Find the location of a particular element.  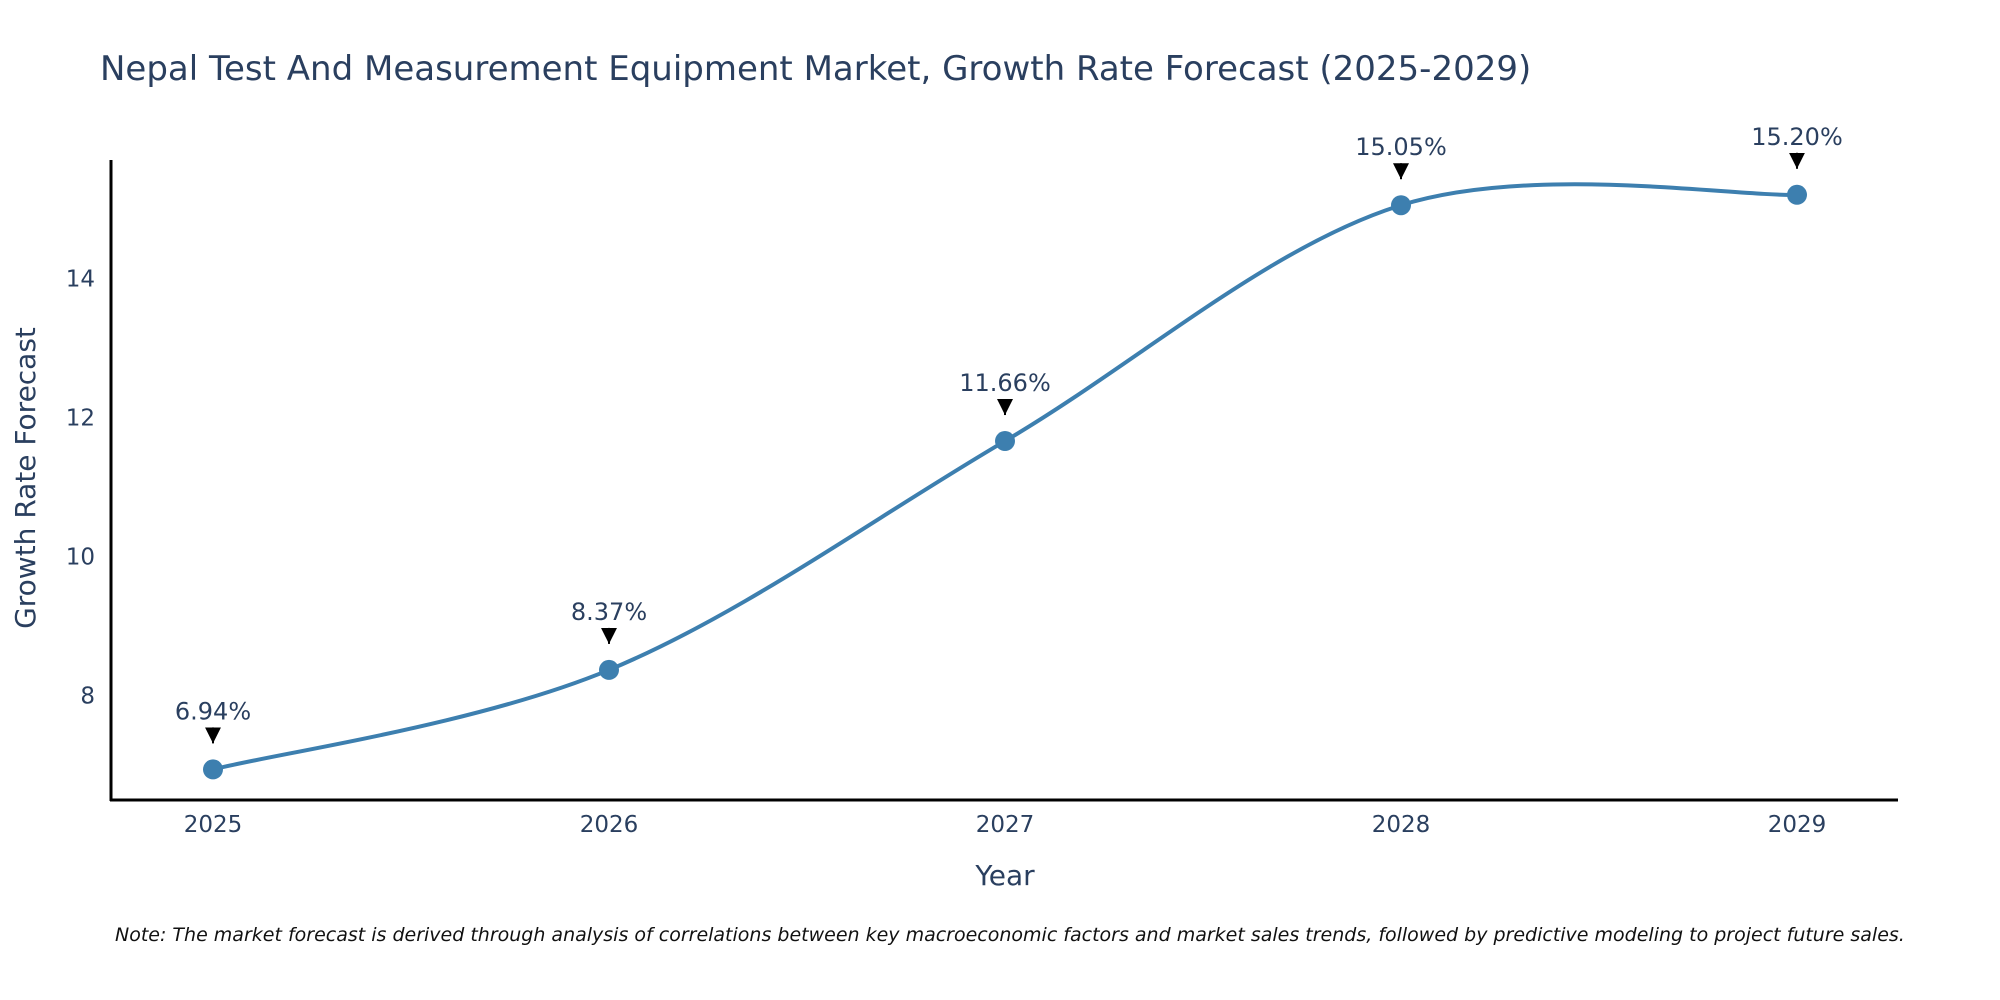

data-label: 8.37% is located at coordinates (609, 612).